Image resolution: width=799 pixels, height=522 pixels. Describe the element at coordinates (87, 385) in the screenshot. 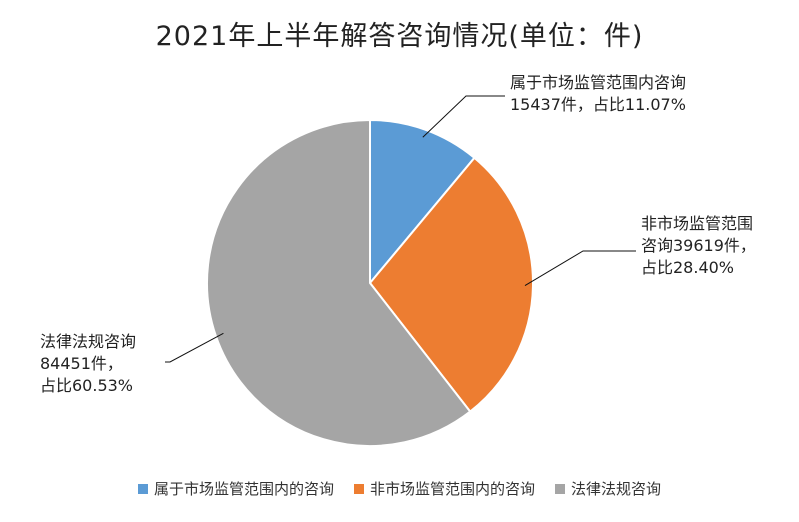

I see `data-label-line: 占比60.53%` at that location.